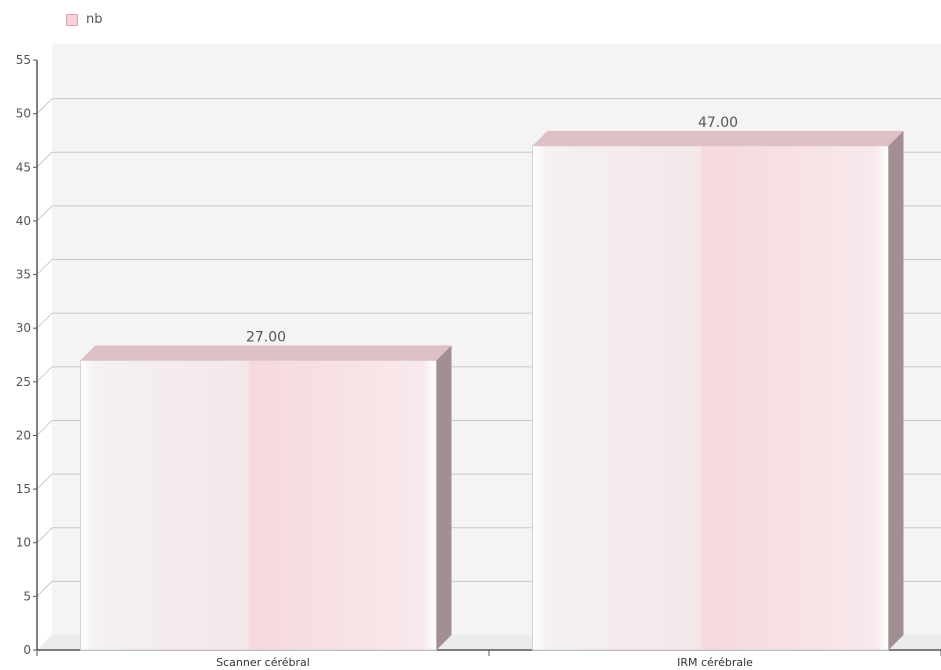  I want to click on legend: nb, so click(84, 19).